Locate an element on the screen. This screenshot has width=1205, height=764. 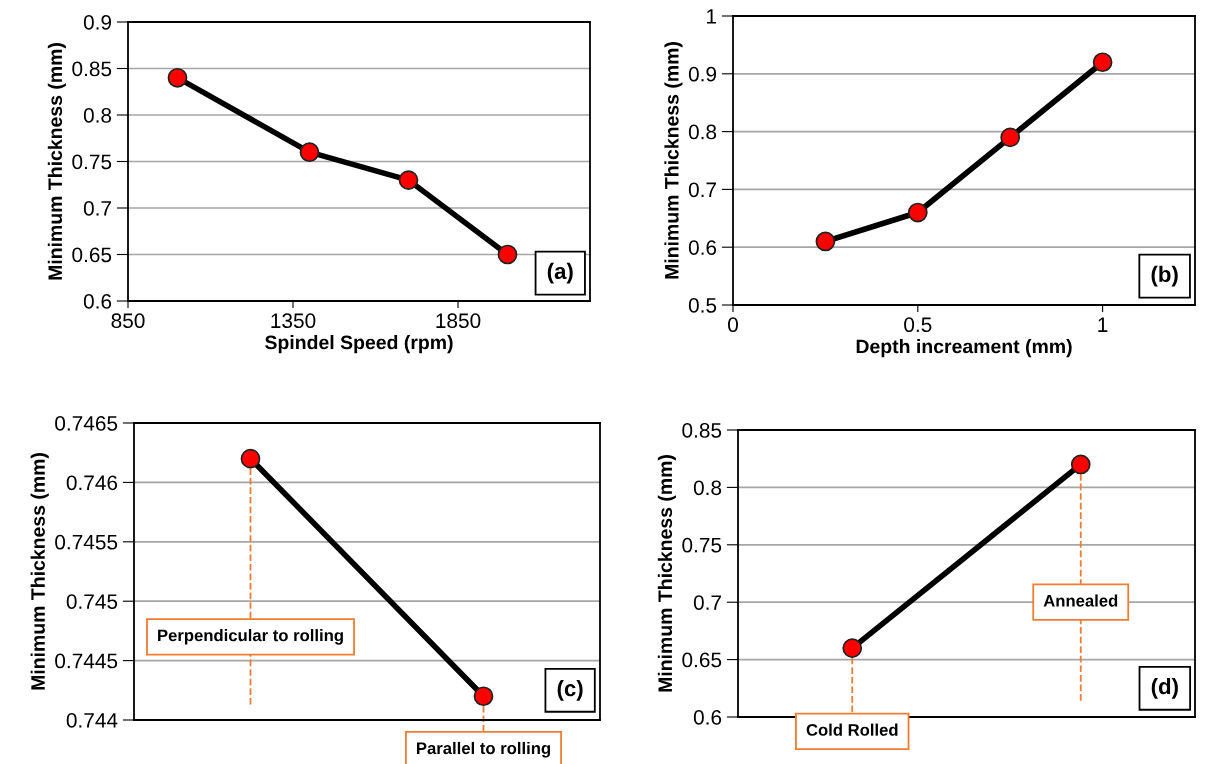
x-axis-title: Depth increament (mm) is located at coordinates (964, 348).